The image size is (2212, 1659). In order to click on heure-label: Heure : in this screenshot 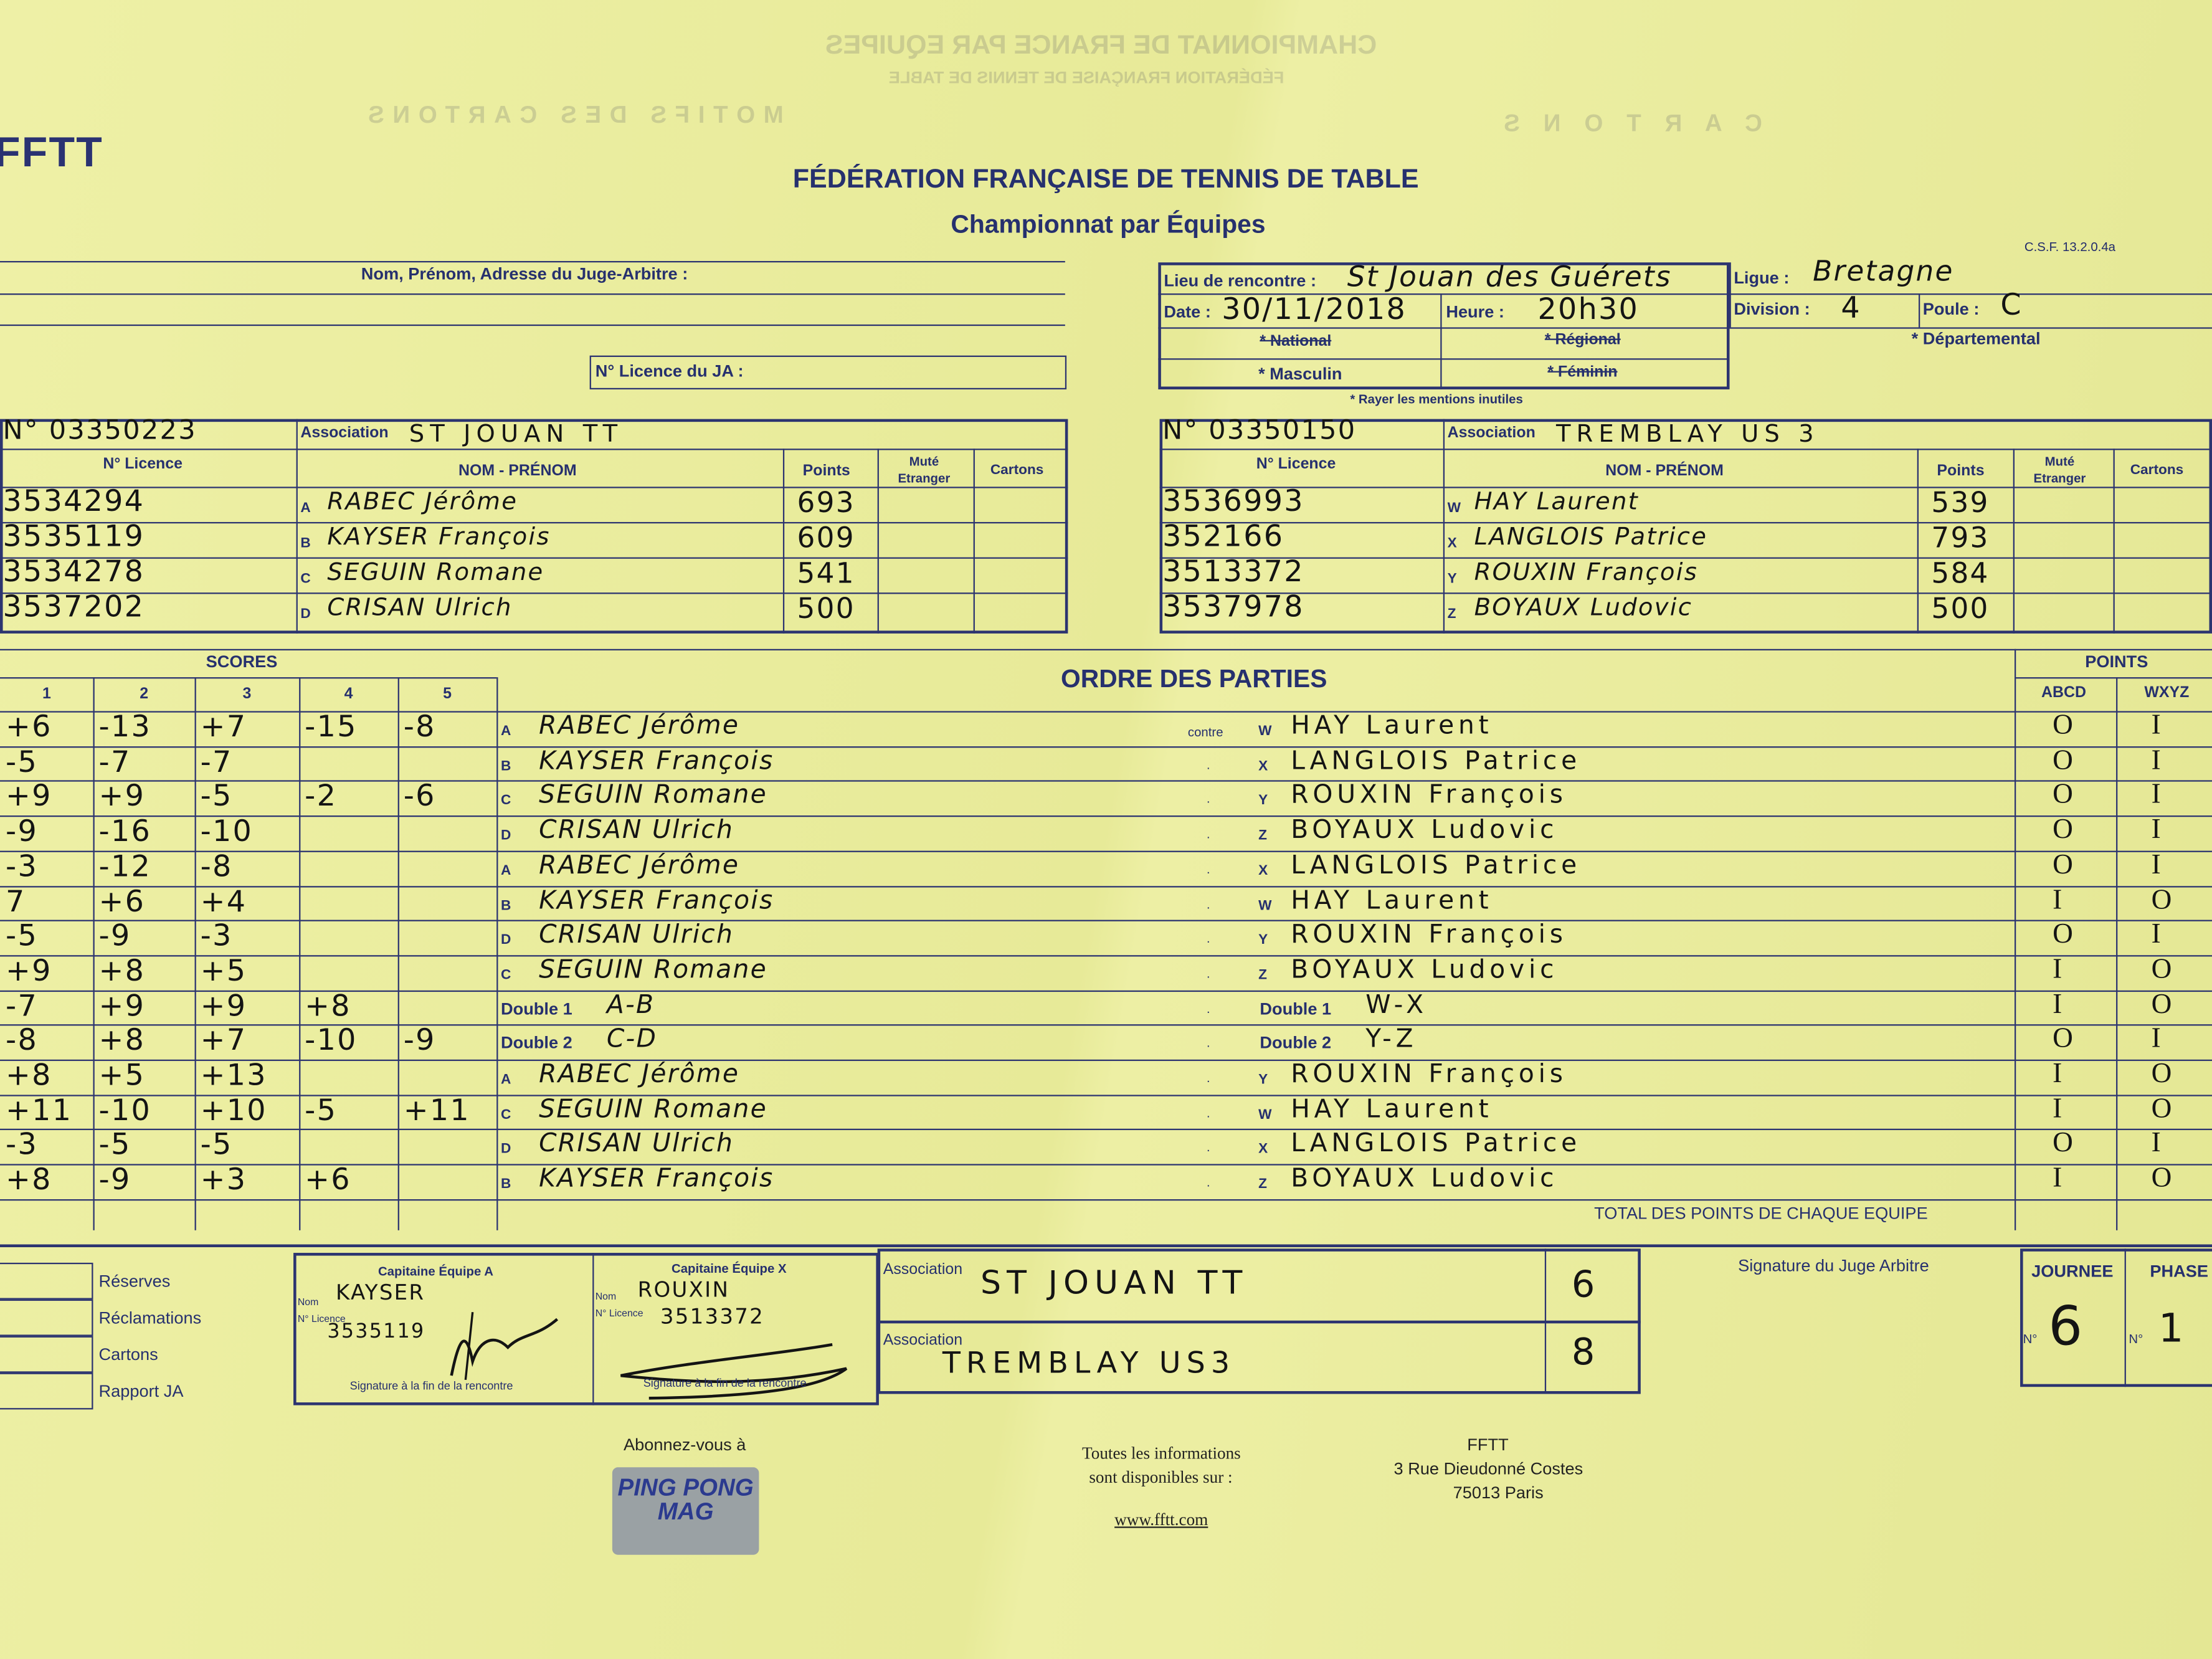, I will do `click(1475, 312)`.